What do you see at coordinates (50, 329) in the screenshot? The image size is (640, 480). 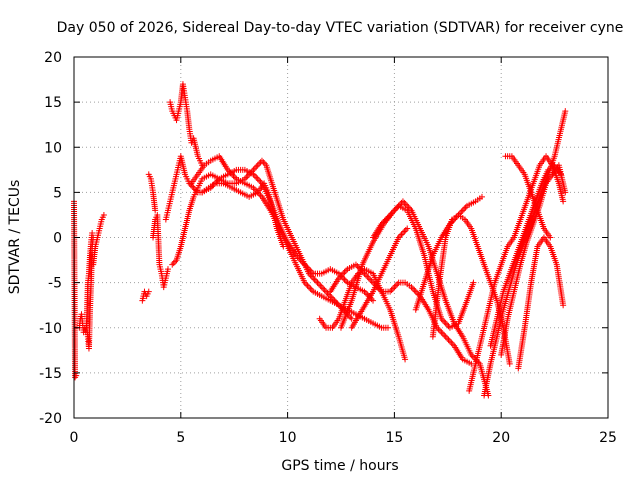 I see `y-tick-label: -10` at bounding box center [50, 329].